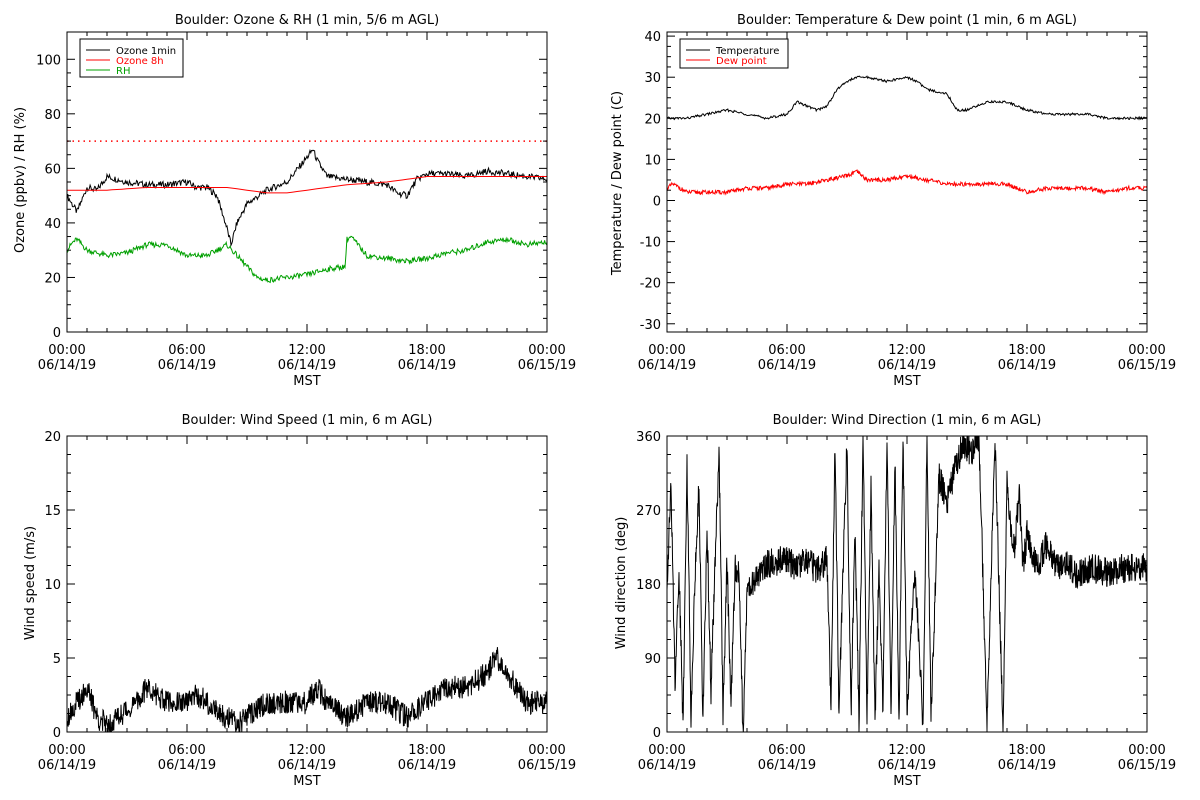 The image size is (1200, 800). What do you see at coordinates (307, 420) in the screenshot?
I see `chart-title: Boulder: Wind Speed (1 min, 6 m AGL)` at bounding box center [307, 420].